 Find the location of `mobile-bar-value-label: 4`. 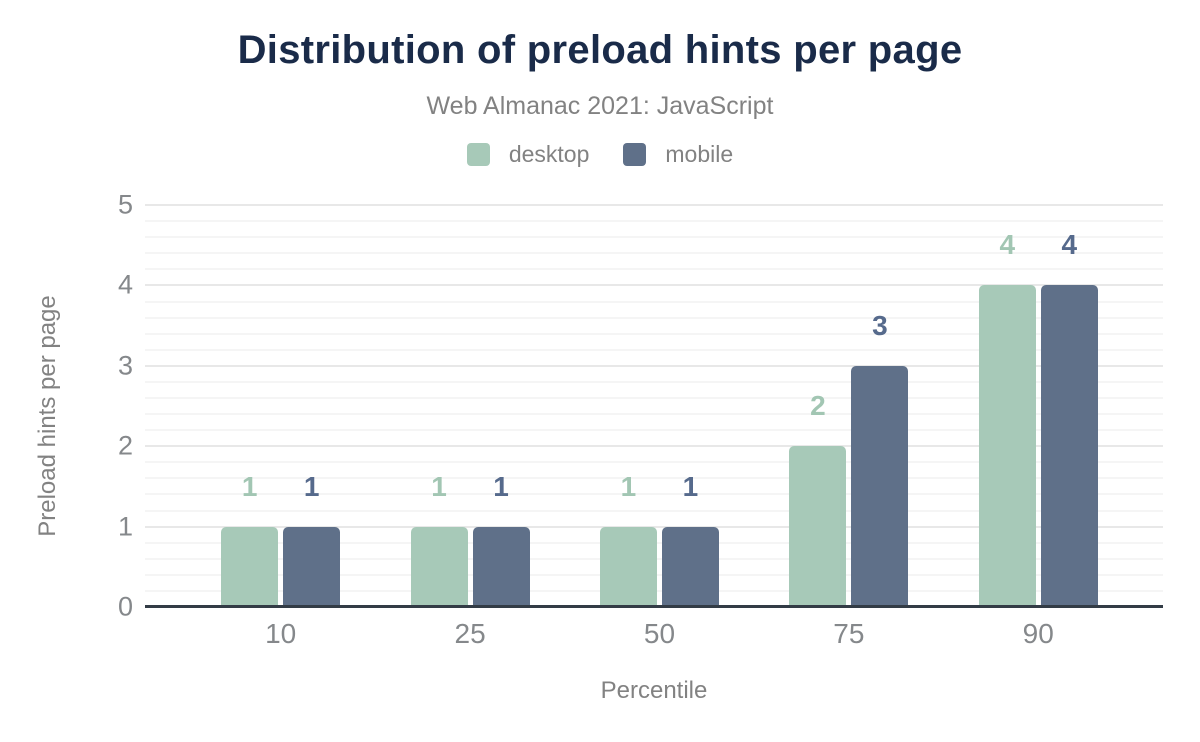

mobile-bar-value-label: 4 is located at coordinates (1069, 245).